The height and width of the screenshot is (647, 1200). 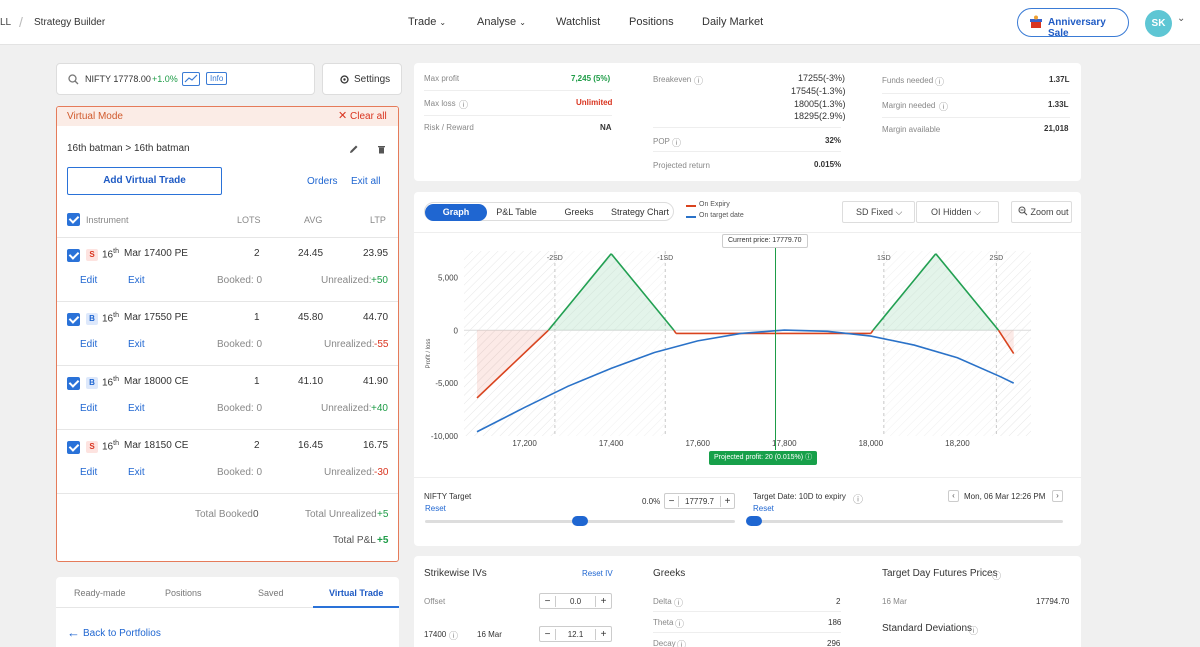 I want to click on nav-positions: Positions, so click(x=651, y=22).